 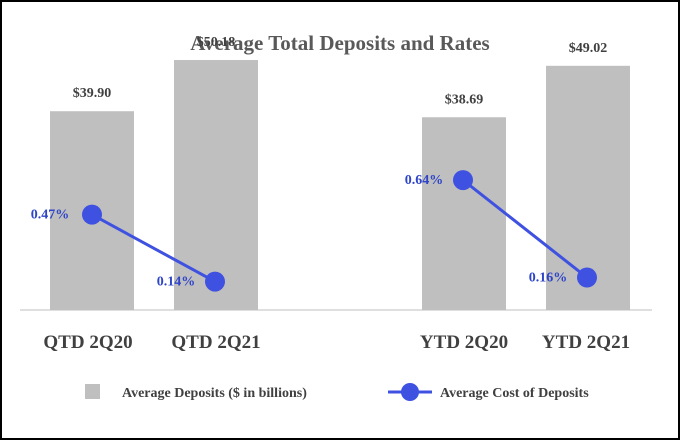 What do you see at coordinates (214, 393) in the screenshot?
I see `legend-label-deposits: Average Deposits ($ in billions)` at bounding box center [214, 393].